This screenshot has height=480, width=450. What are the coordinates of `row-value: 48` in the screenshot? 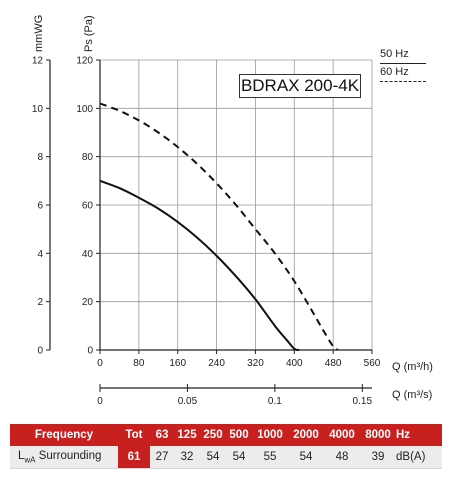 It's located at (342, 457).